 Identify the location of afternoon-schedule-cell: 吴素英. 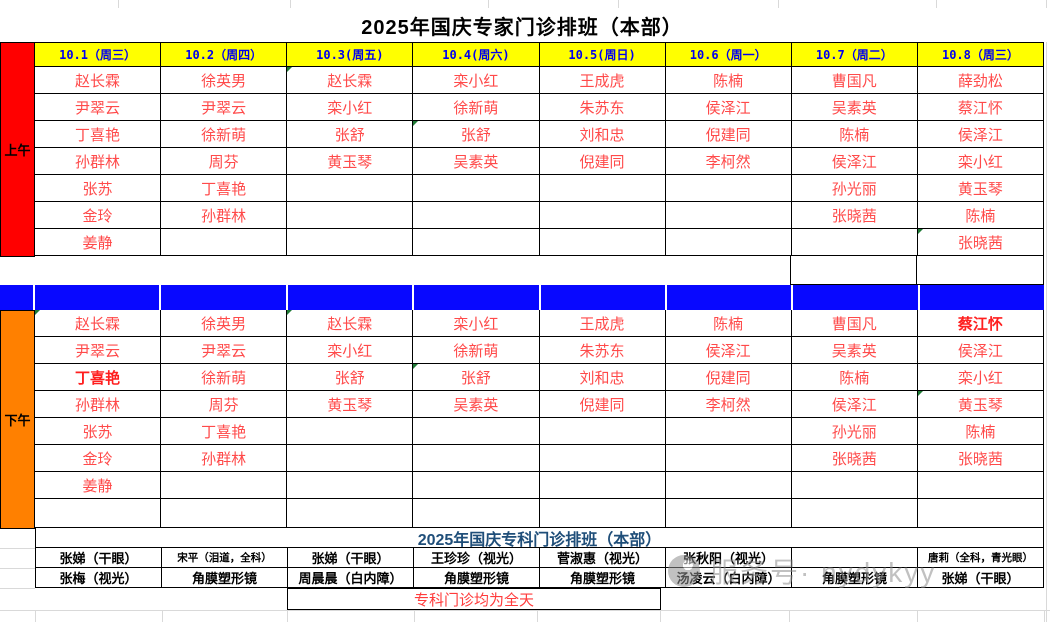
(854, 350).